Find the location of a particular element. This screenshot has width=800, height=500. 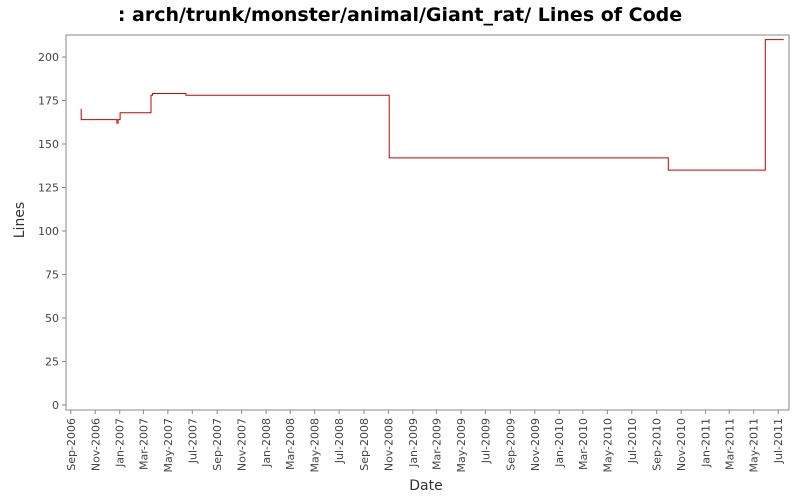

x-tick-label: Jul-2010 is located at coordinates (632, 441).